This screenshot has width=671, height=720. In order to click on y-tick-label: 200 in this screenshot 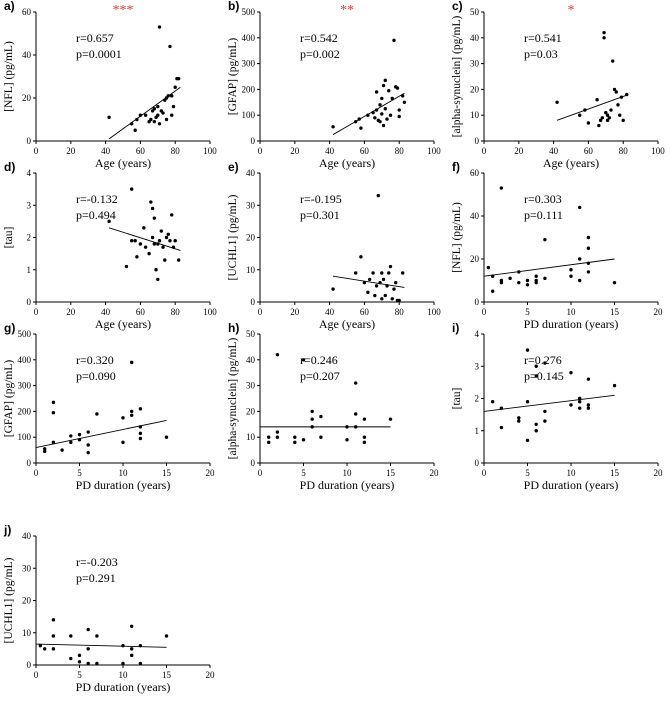, I will do `click(249, 89)`.